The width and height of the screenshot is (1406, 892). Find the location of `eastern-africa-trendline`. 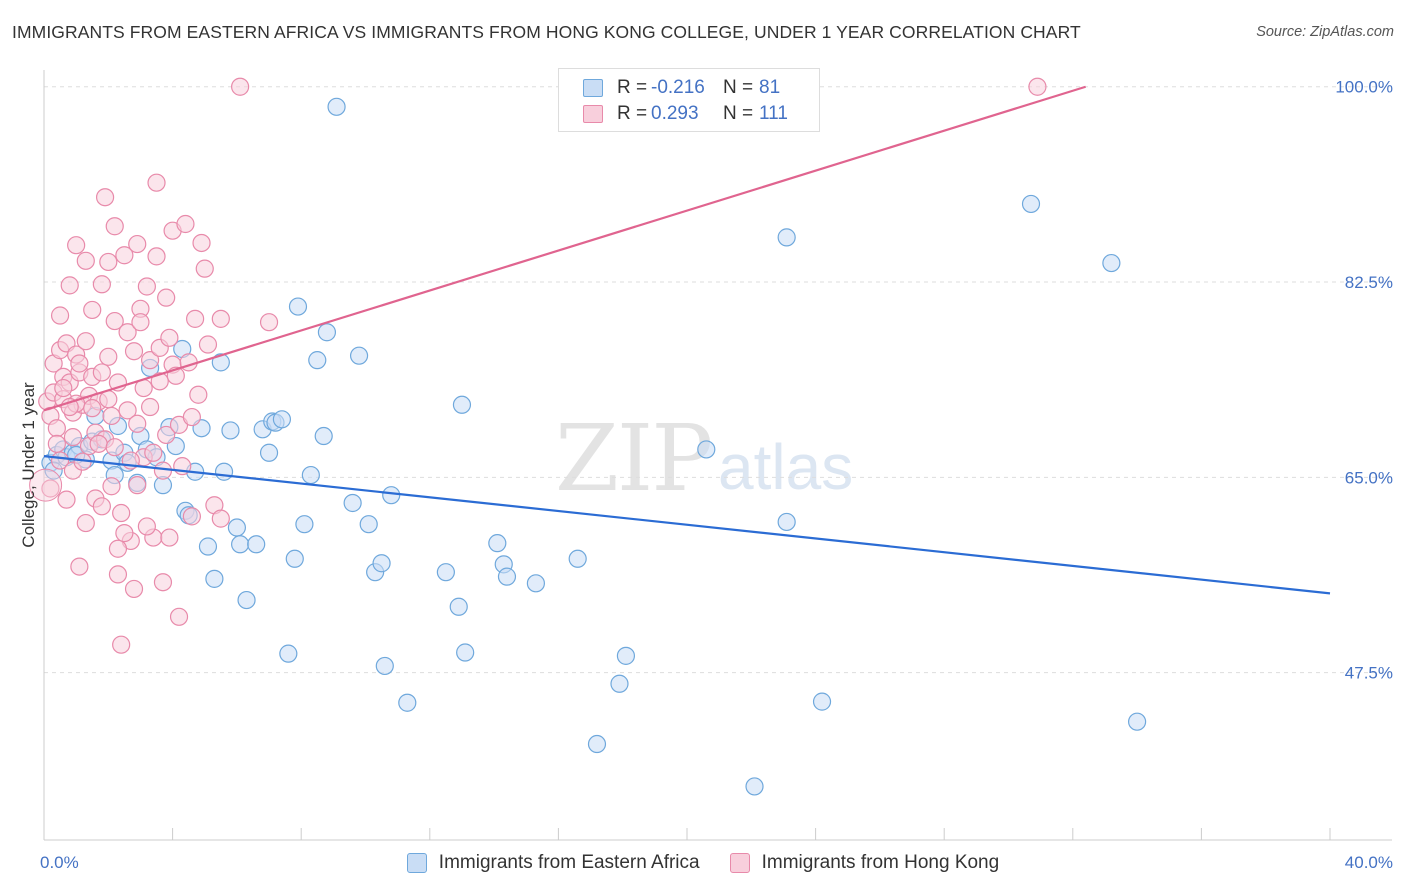

eastern-africa-trendline is located at coordinates (687, 525).